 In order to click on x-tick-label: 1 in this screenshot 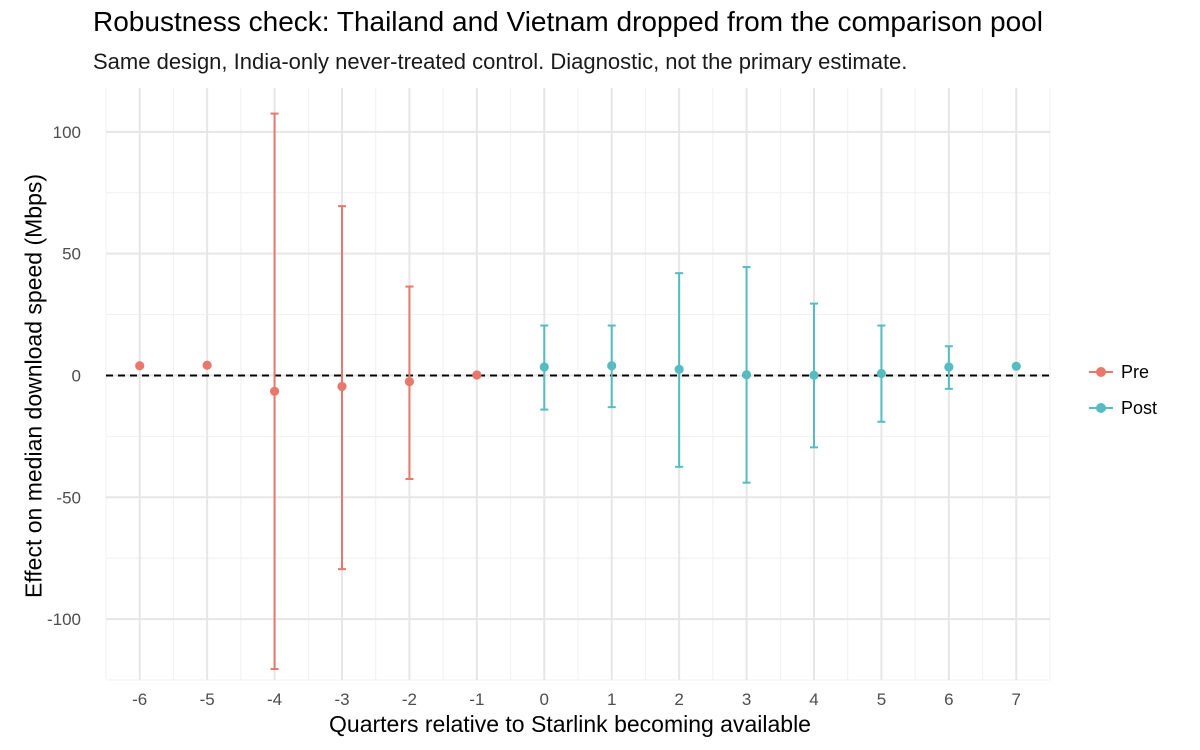, I will do `click(611, 699)`.